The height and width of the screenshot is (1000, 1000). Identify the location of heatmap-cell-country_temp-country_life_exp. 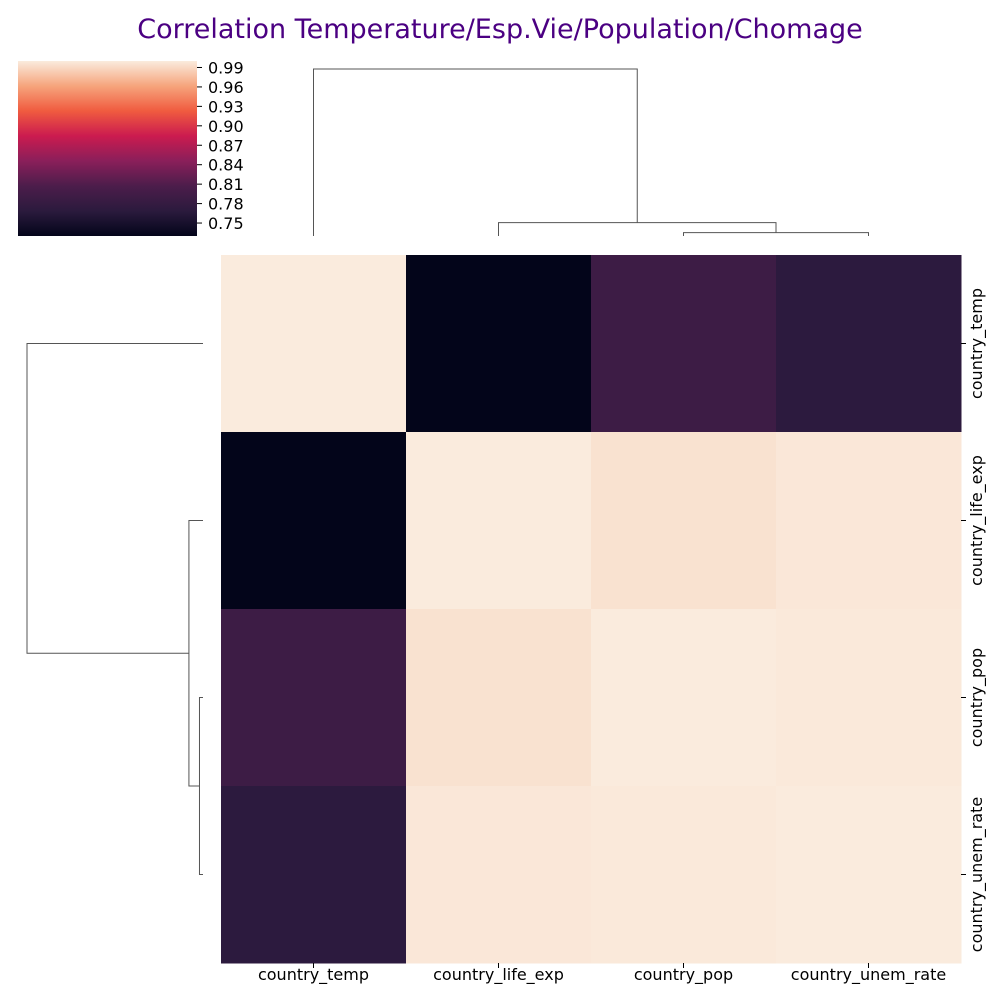
(499, 344).